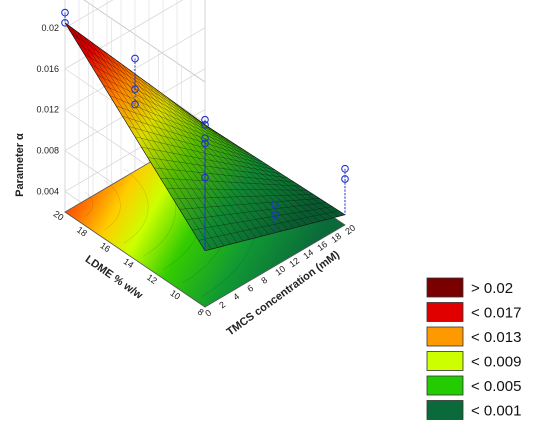  I want to click on y-tick-label: 14, so click(129, 263).